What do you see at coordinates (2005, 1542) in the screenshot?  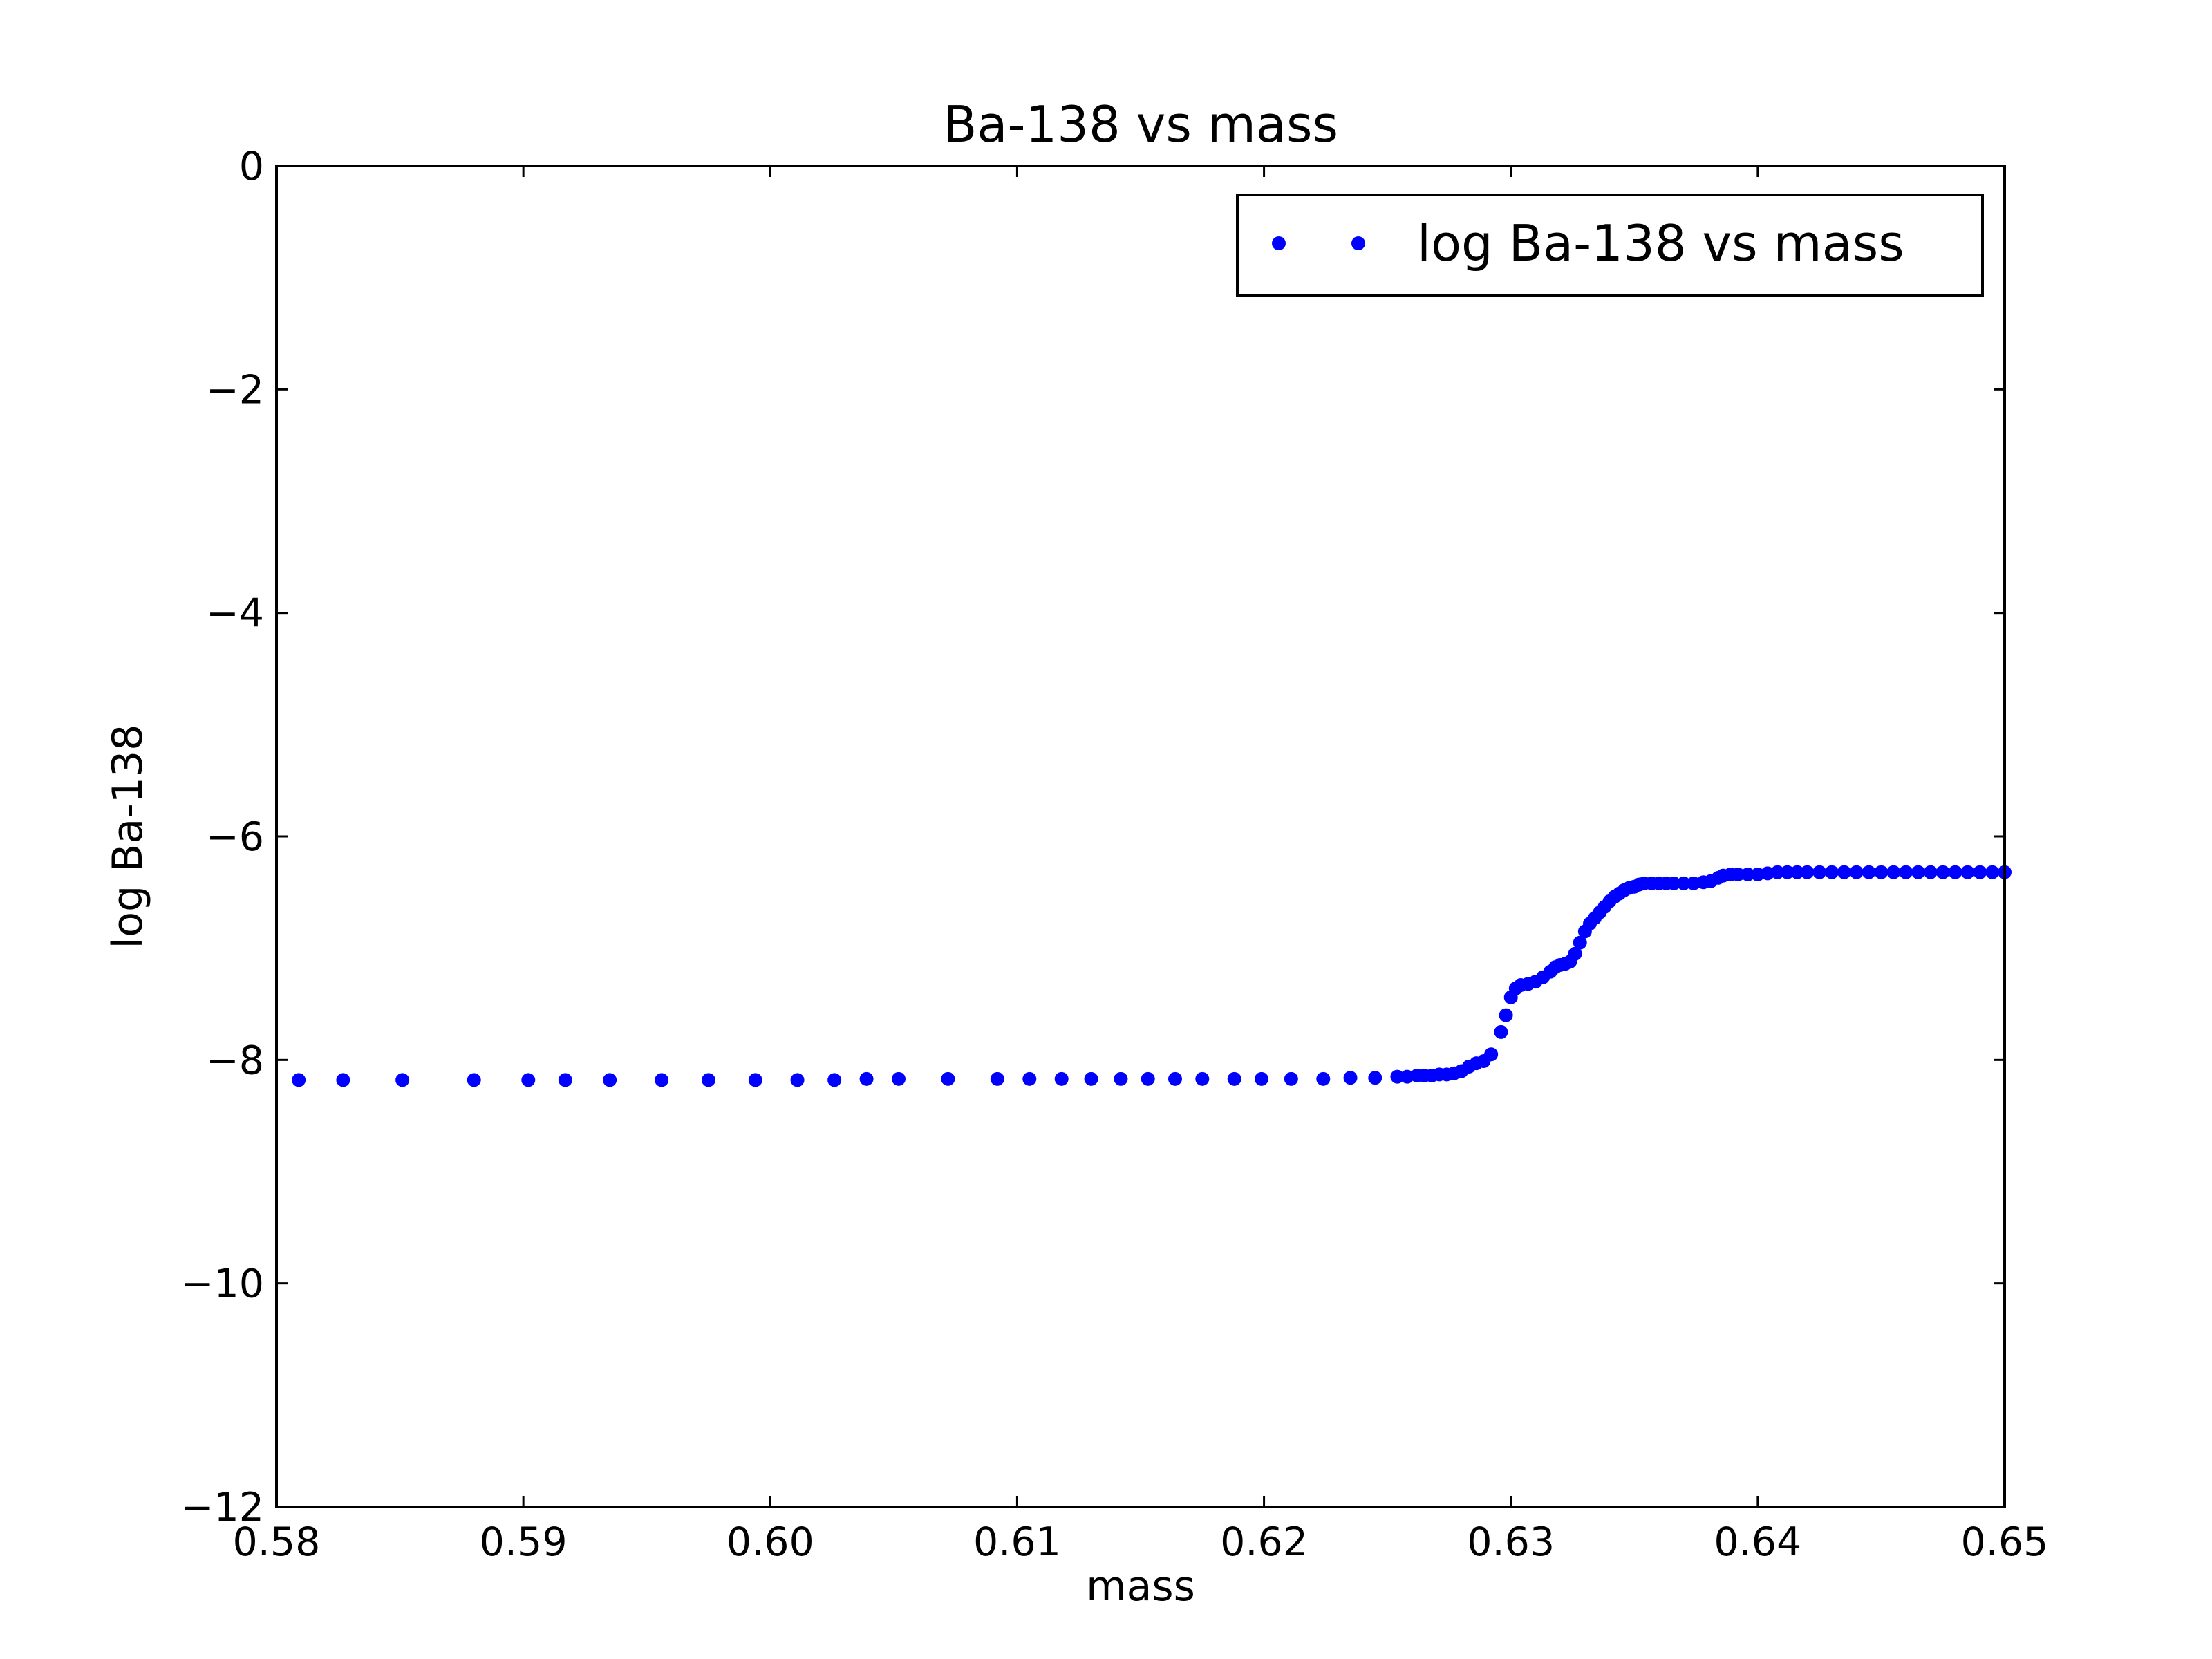 I see `x-tick-label: 0.65` at bounding box center [2005, 1542].